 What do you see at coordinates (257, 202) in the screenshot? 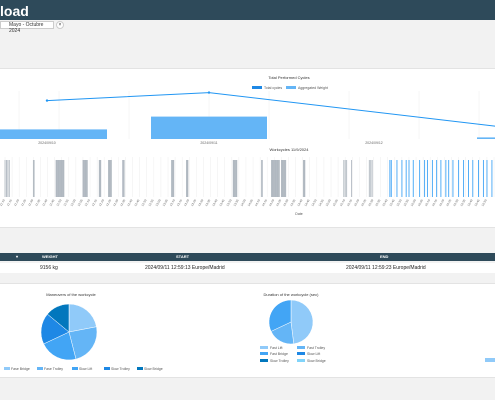
I see `workcycles-tick-label: 14:10` at bounding box center [257, 202].